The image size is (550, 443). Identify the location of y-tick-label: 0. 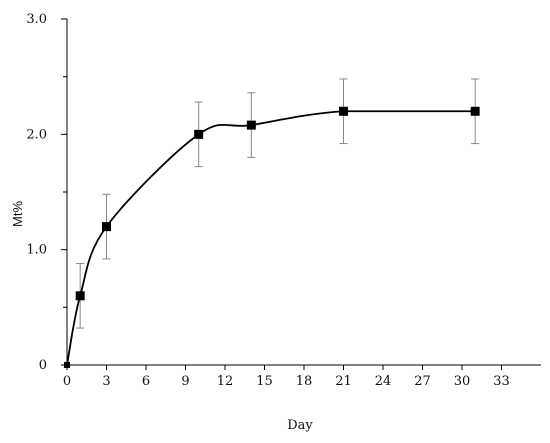
(43, 365).